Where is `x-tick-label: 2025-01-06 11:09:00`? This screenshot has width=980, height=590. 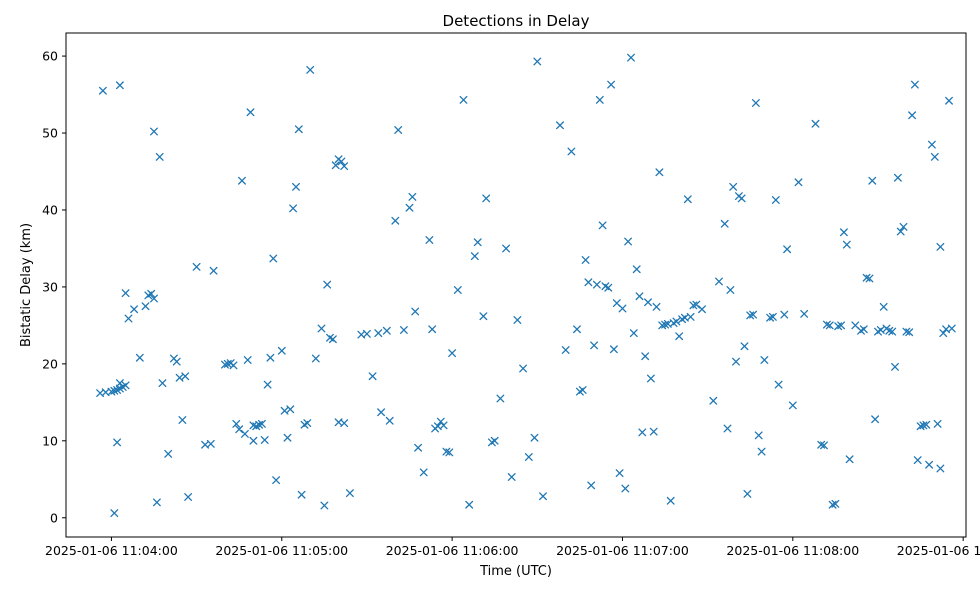
x-tick-label: 2025-01-06 11:09:00 is located at coordinates (938, 550).